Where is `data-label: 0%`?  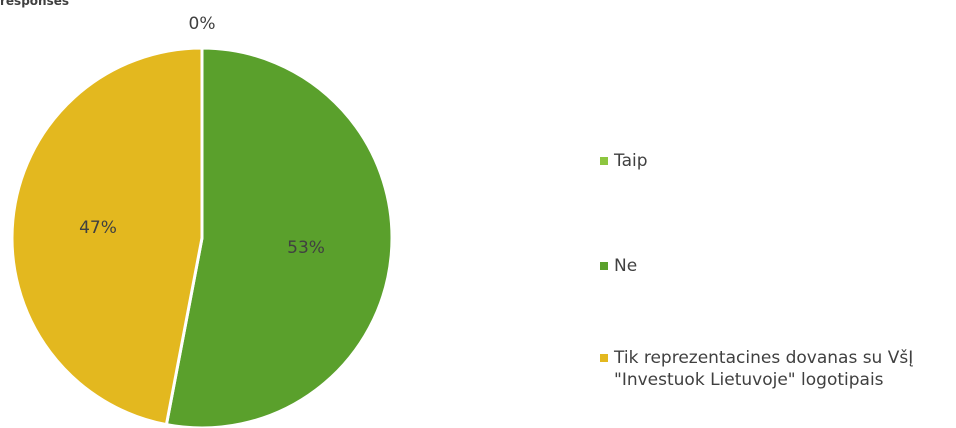
data-label: 0% is located at coordinates (202, 24).